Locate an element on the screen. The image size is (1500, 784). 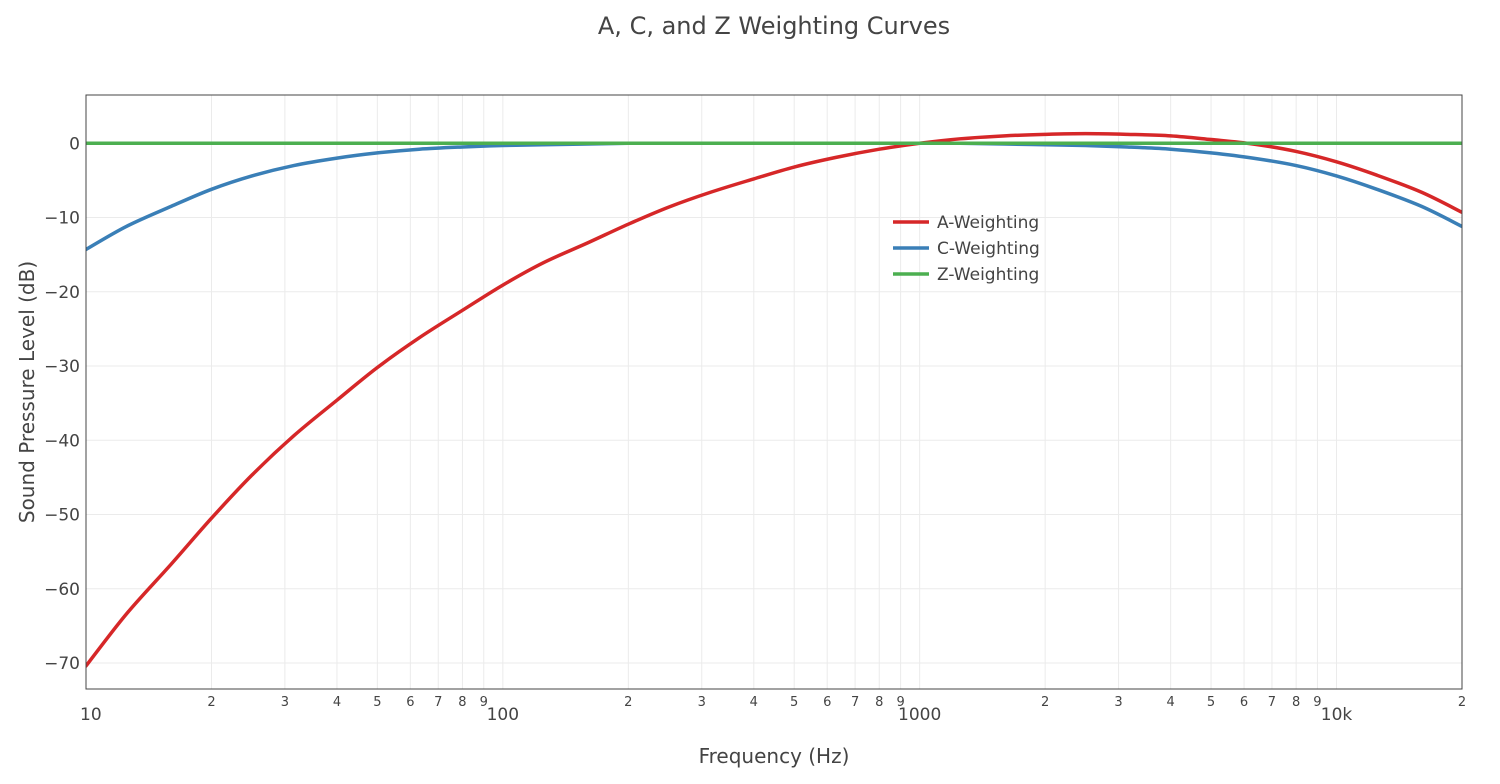
y-tick-label: −50 is located at coordinates (62, 516).